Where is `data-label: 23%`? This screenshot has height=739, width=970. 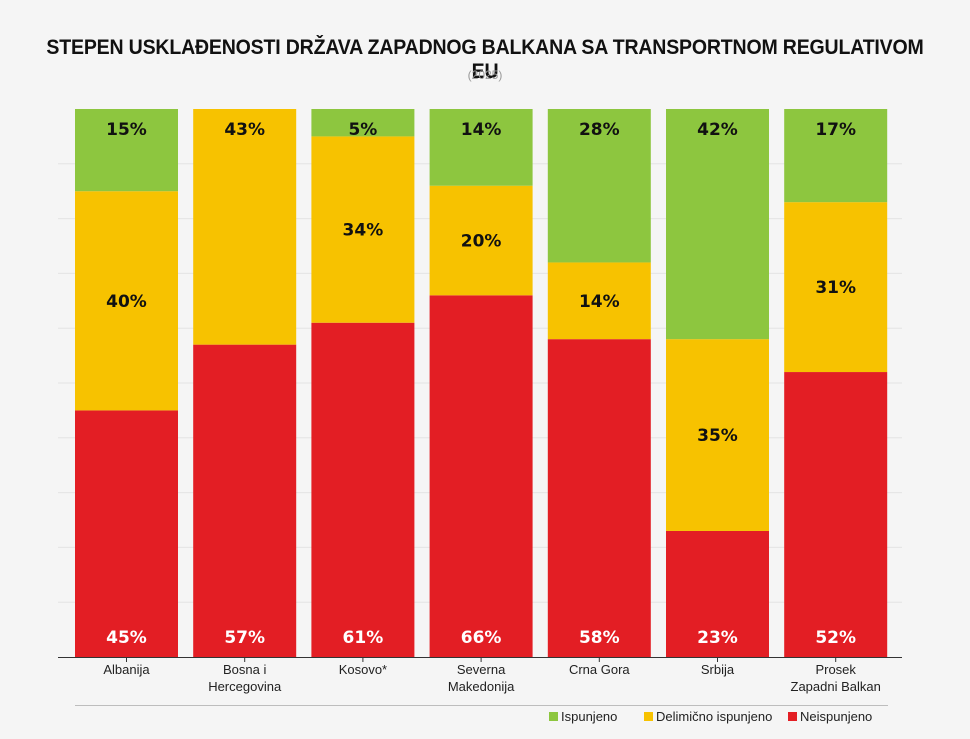
data-label: 23% is located at coordinates (717, 638).